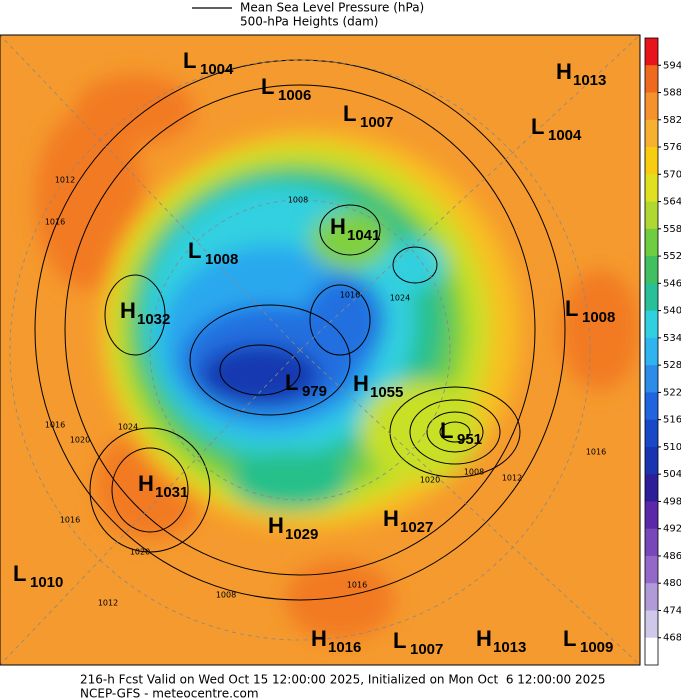 The height and width of the screenshot is (700, 681). Describe the element at coordinates (416, 527) in the screenshot. I see `center-pressure: 1027` at that location.